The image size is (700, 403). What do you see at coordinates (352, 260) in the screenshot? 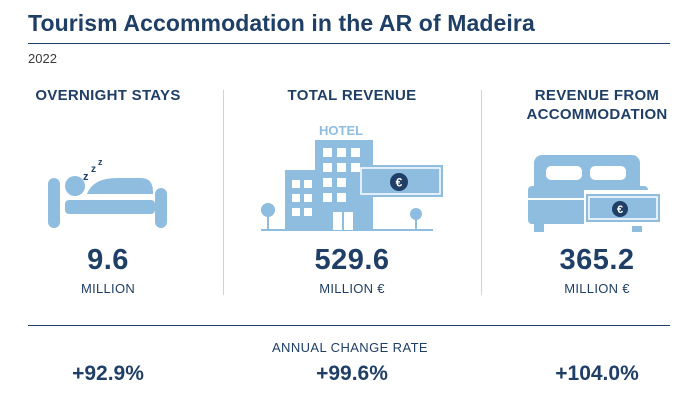
I see `total-revenue-value: 529.6` at bounding box center [352, 260].